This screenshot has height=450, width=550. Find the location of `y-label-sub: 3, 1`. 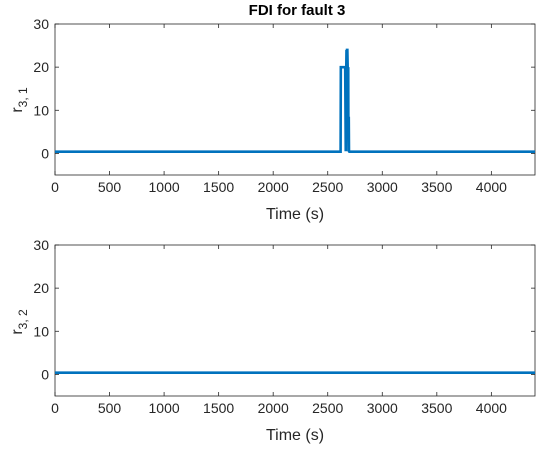

y-label-sub: 3, 1 is located at coordinates (23, 97).